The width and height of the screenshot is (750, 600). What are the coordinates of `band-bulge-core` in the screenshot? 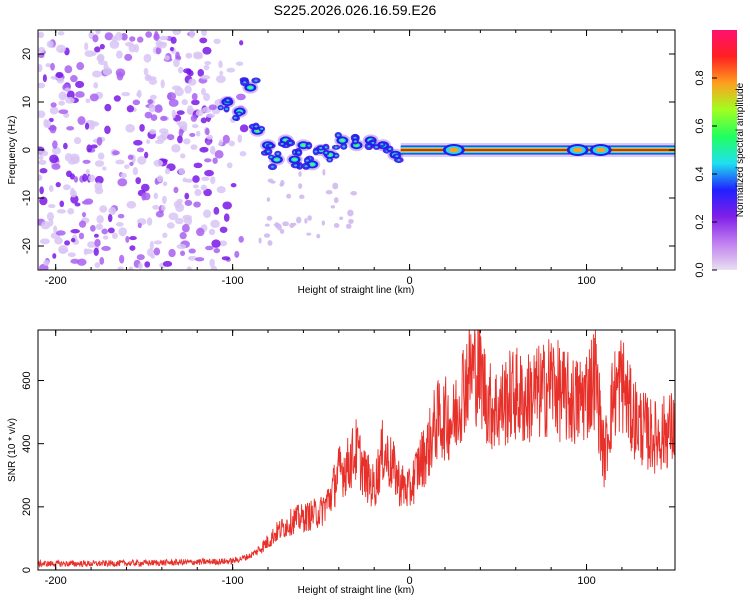 It's located at (577, 150).